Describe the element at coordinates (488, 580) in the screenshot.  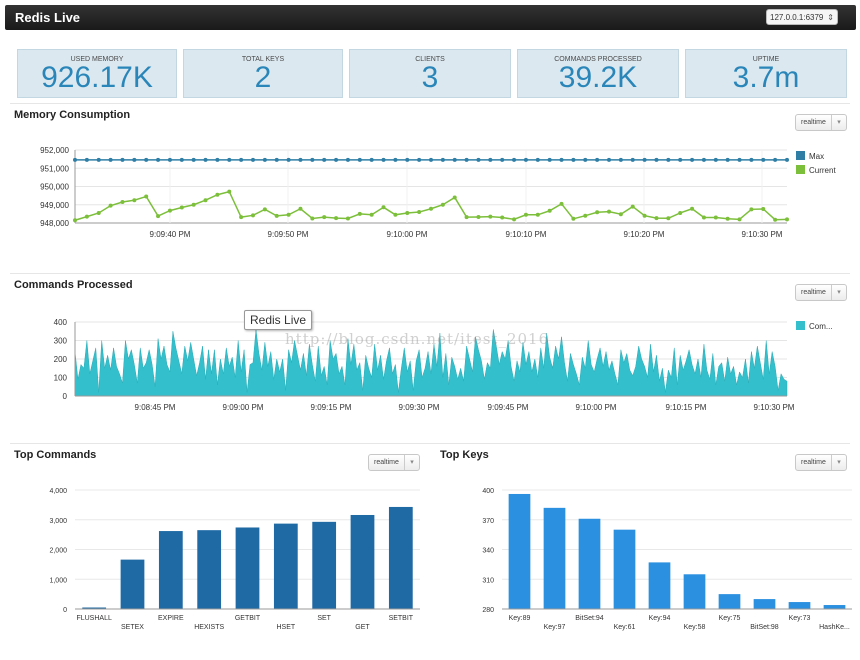
I see `y-tick-label: 310` at that location.